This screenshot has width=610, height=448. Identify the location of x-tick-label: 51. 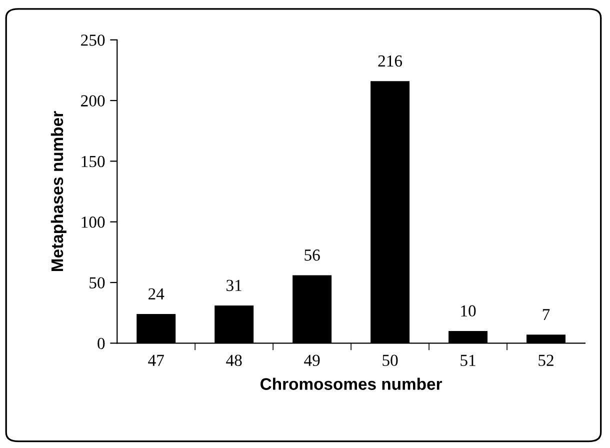
(468, 360).